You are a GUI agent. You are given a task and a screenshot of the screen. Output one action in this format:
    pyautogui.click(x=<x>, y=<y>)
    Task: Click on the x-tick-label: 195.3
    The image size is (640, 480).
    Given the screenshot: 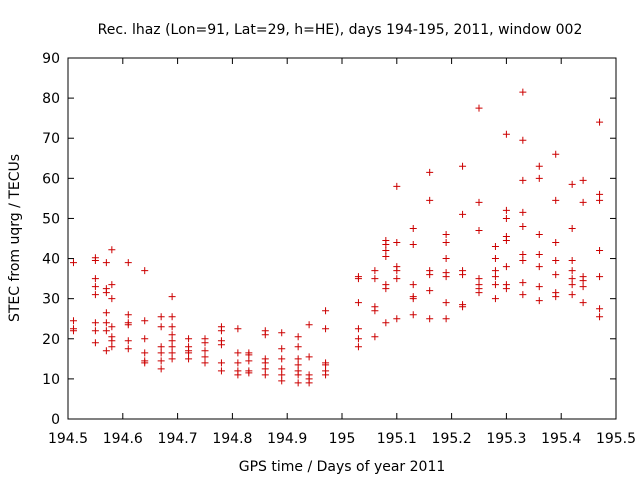 What is the action you would take?
    pyautogui.click(x=506, y=439)
    